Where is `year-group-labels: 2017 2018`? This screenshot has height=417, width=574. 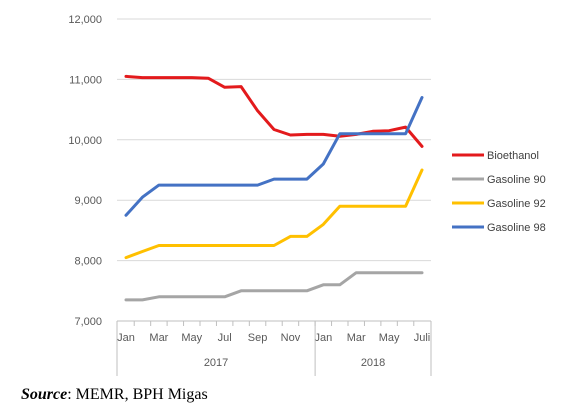 year-group-labels: 2017 2018 is located at coordinates (274, 348).